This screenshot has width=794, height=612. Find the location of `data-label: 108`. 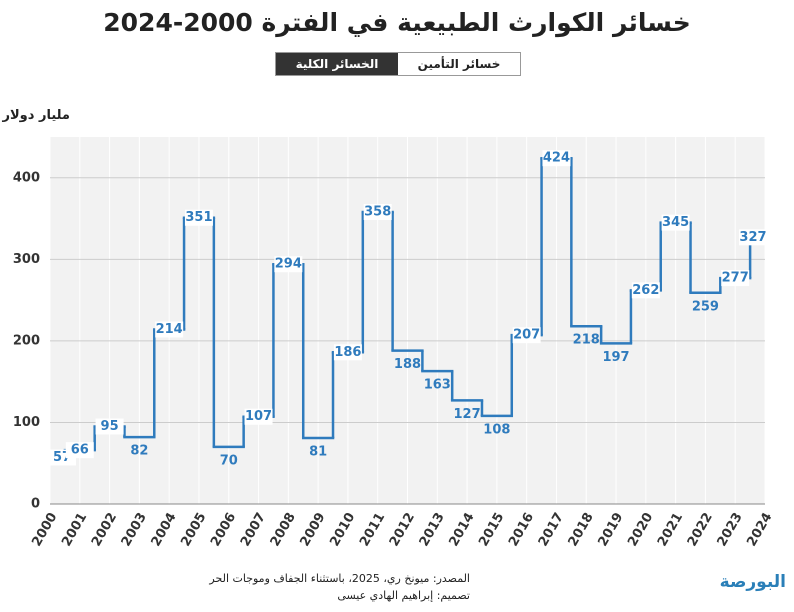

data-label: 108 is located at coordinates (496, 429).